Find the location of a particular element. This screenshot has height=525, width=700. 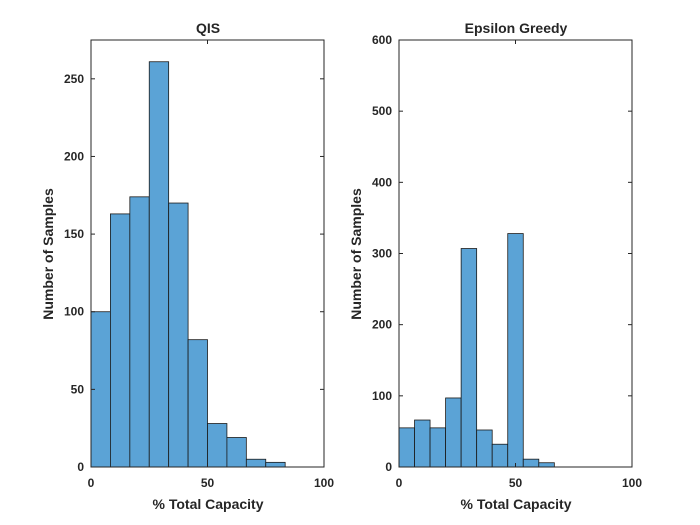

chart-title: Epsilon Greedy is located at coordinates (516, 28).